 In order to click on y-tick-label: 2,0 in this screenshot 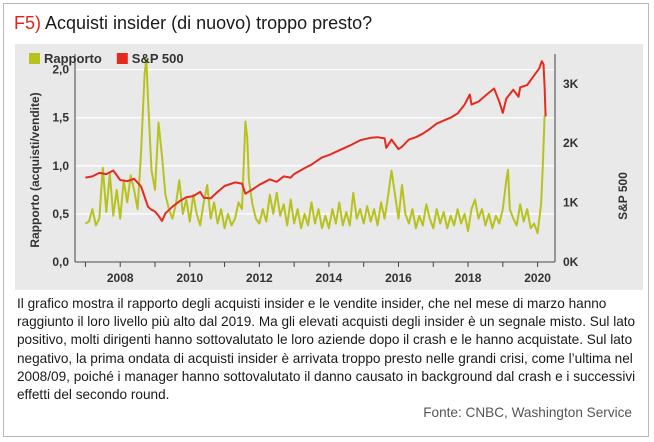, I will do `click(60, 70)`.